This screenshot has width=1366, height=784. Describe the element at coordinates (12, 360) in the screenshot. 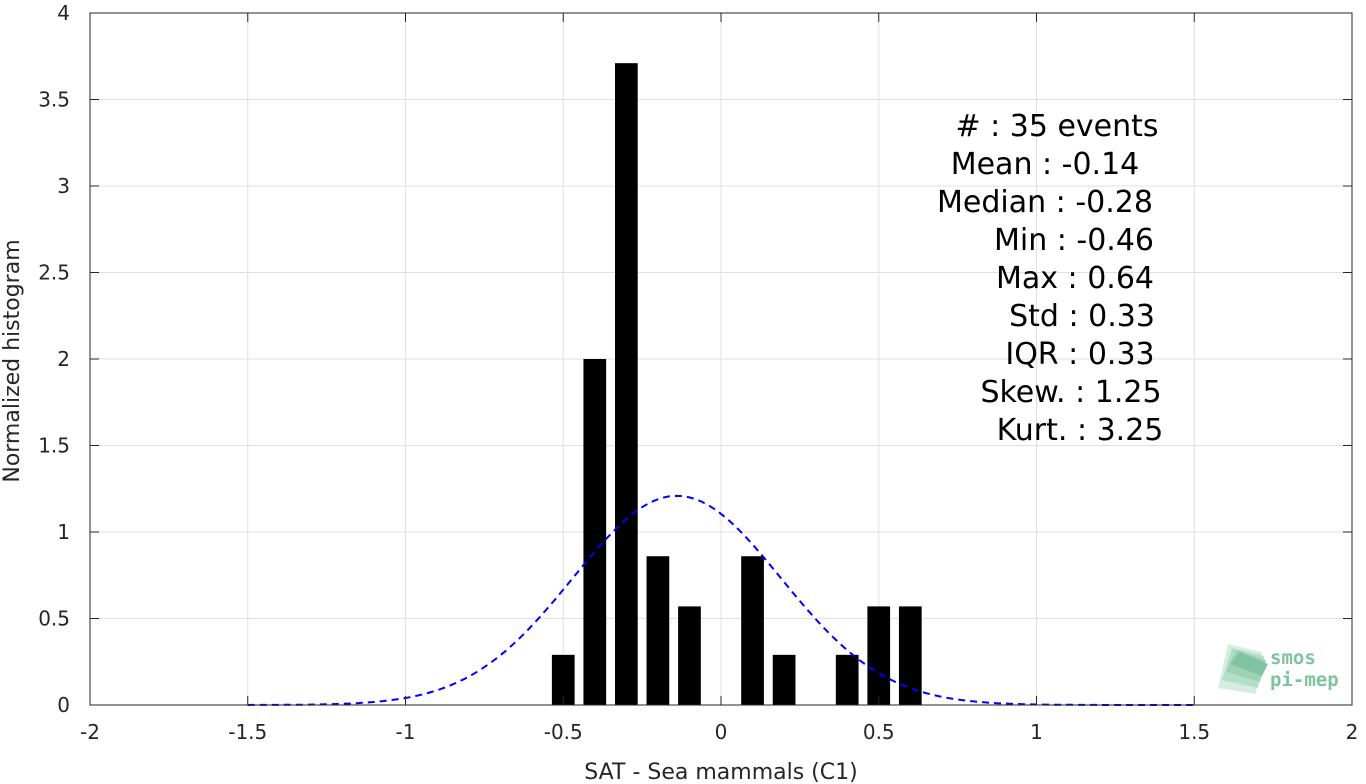

I see `y-axis-label: Normalized histogram` at that location.